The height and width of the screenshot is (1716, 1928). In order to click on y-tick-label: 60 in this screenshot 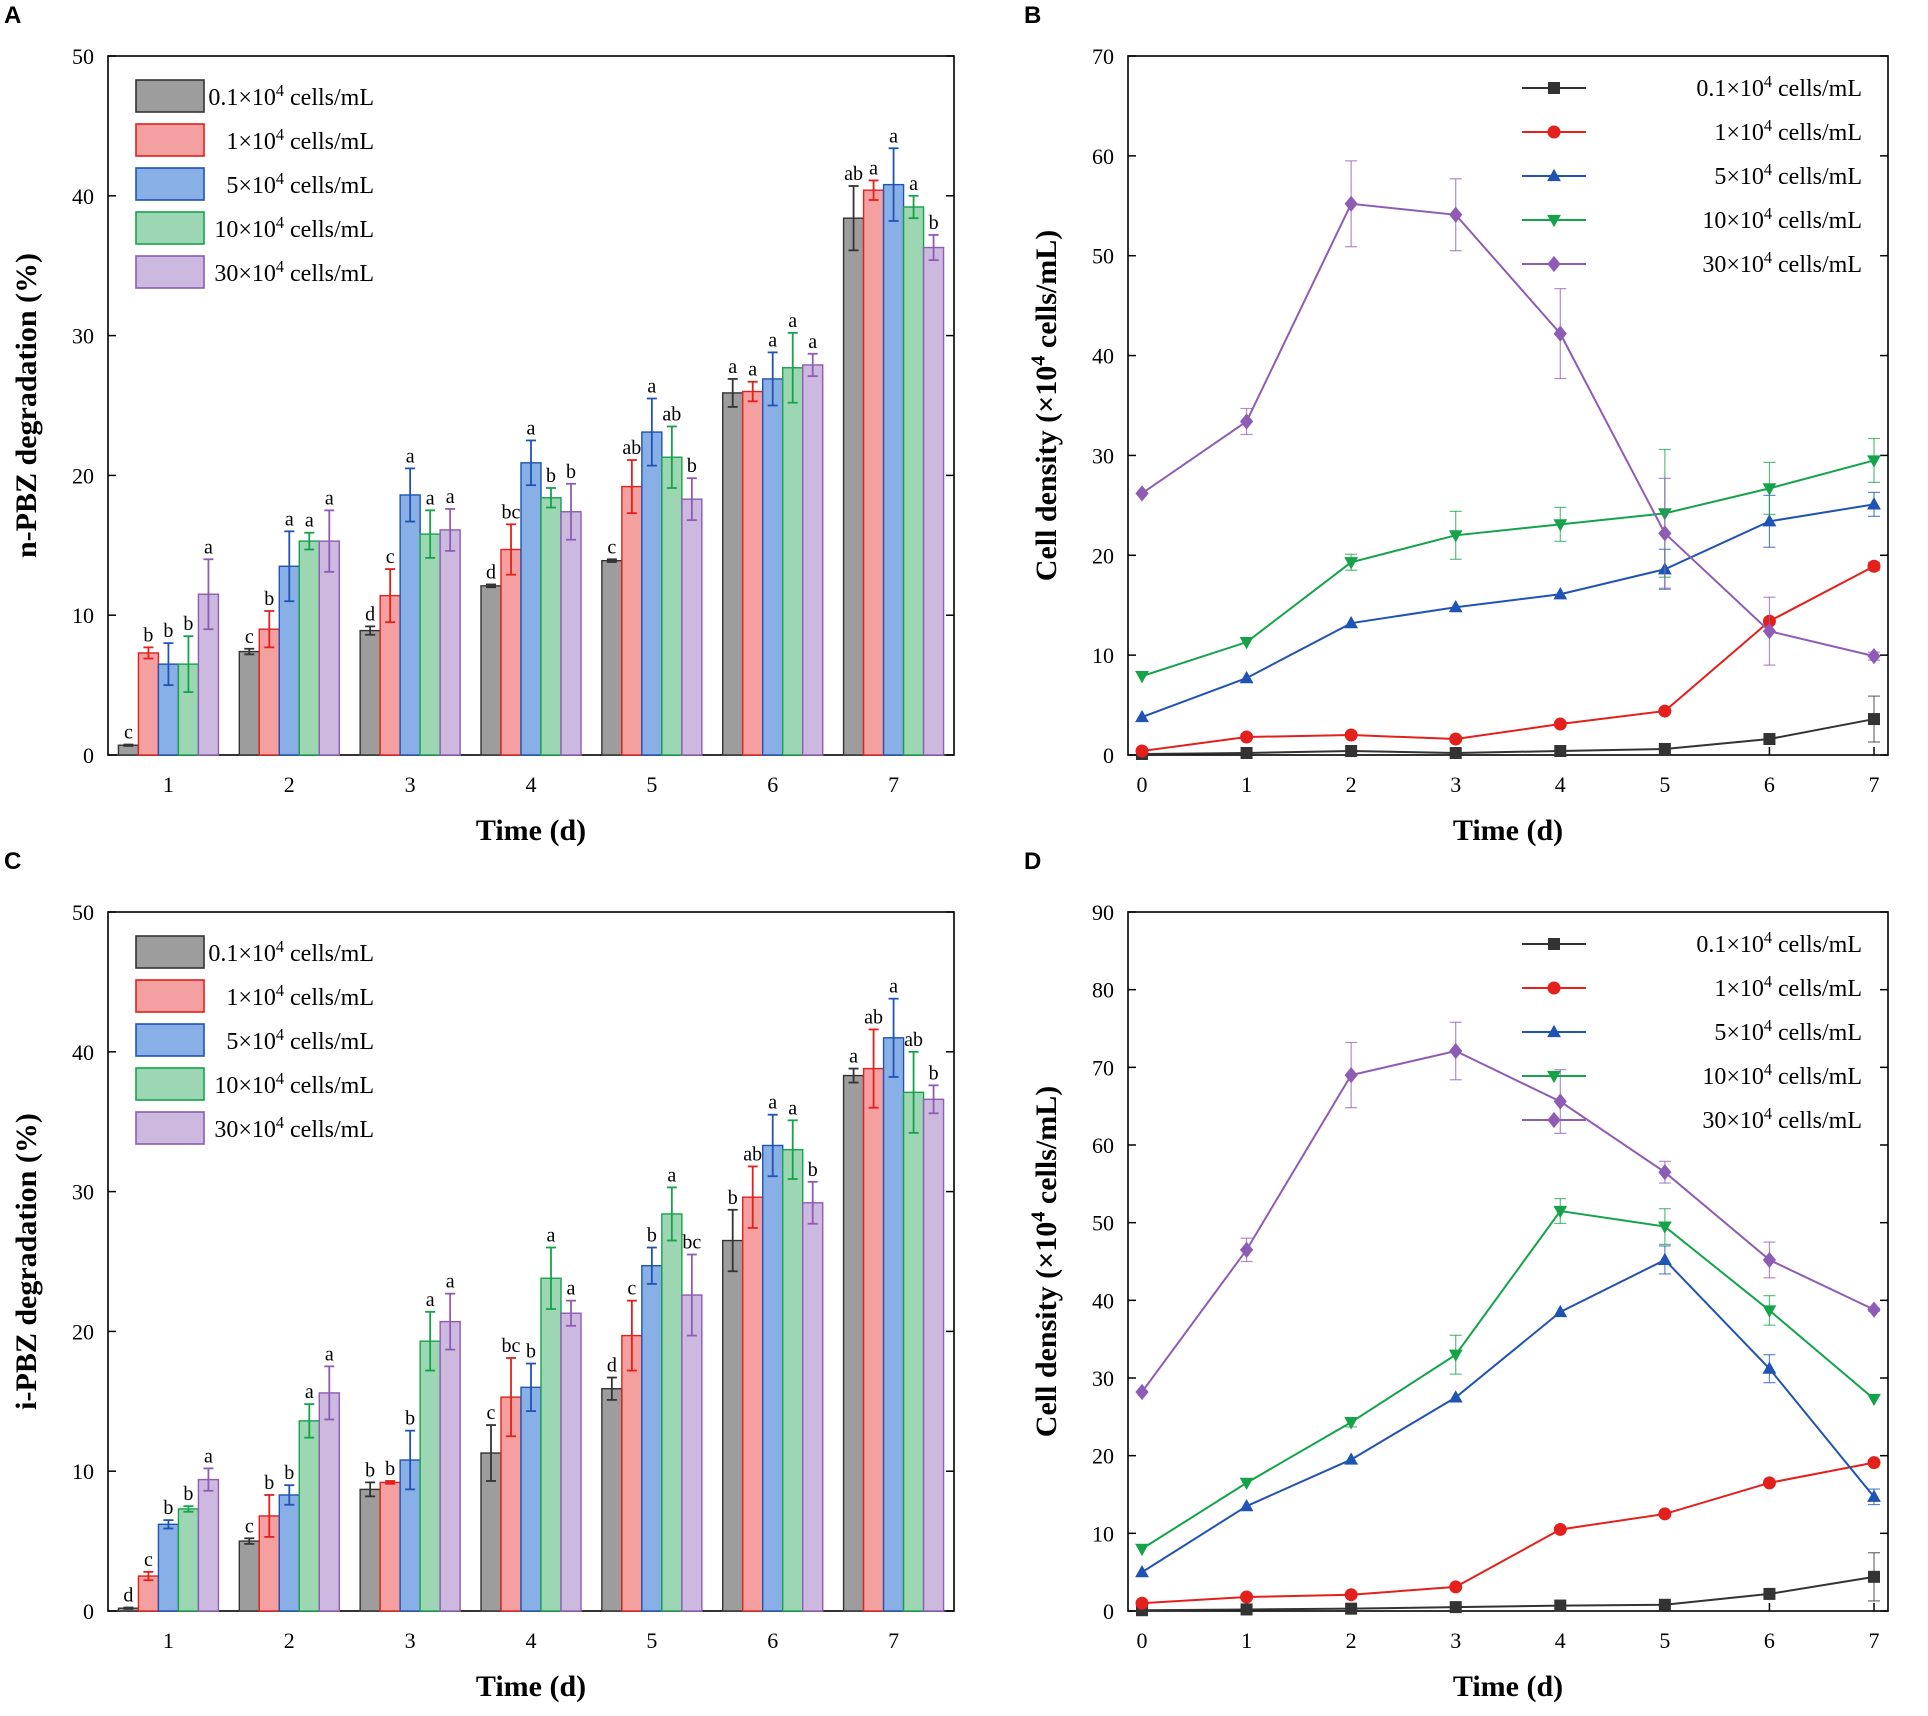, I will do `click(1103, 156)`.